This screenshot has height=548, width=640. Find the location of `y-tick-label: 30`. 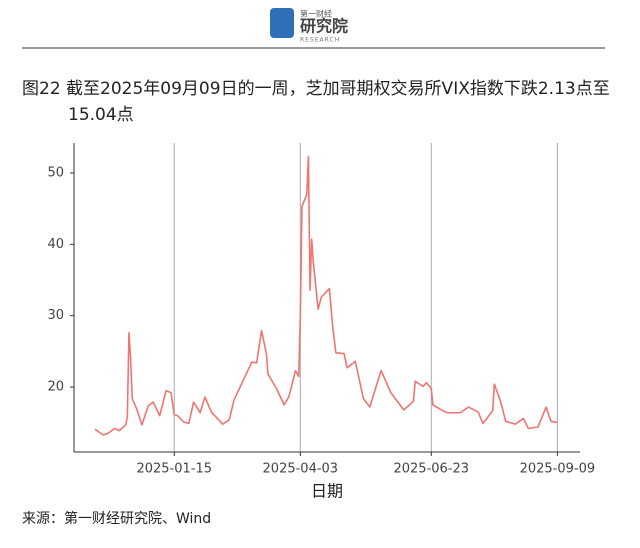

y-tick-label: 30 is located at coordinates (55, 315).